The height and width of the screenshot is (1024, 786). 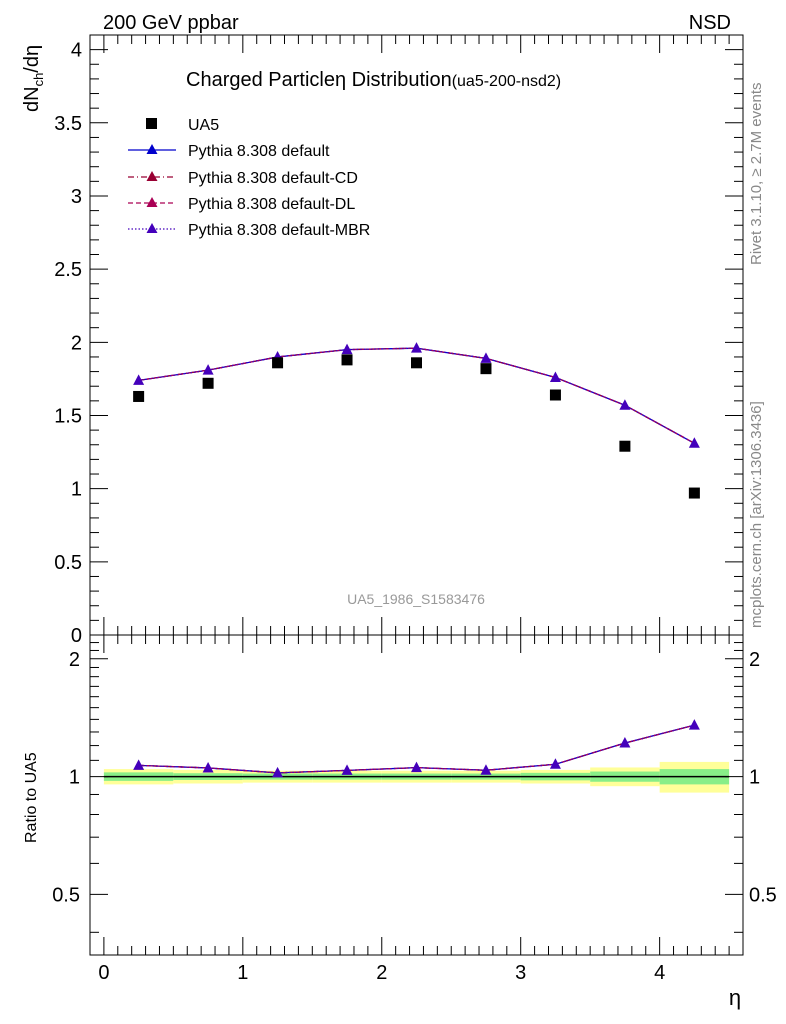 I want to click on ratio-xtick-label: 0, so click(x=103, y=973).